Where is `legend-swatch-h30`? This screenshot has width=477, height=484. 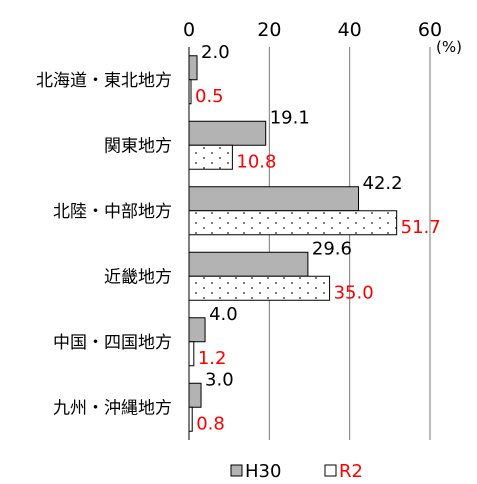 legend-swatch-h30 is located at coordinates (236, 470).